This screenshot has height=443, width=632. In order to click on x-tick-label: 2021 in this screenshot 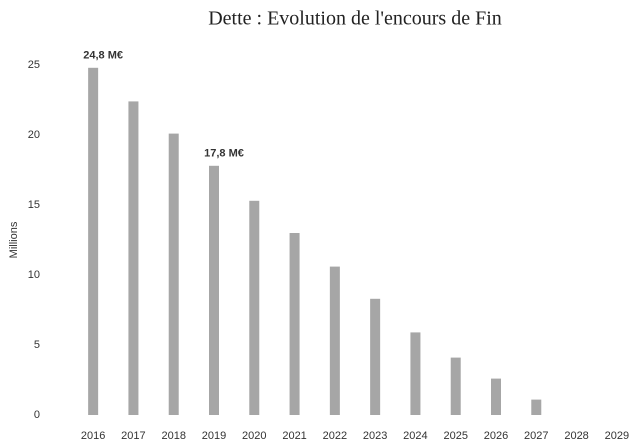, I will do `click(294, 436)`.